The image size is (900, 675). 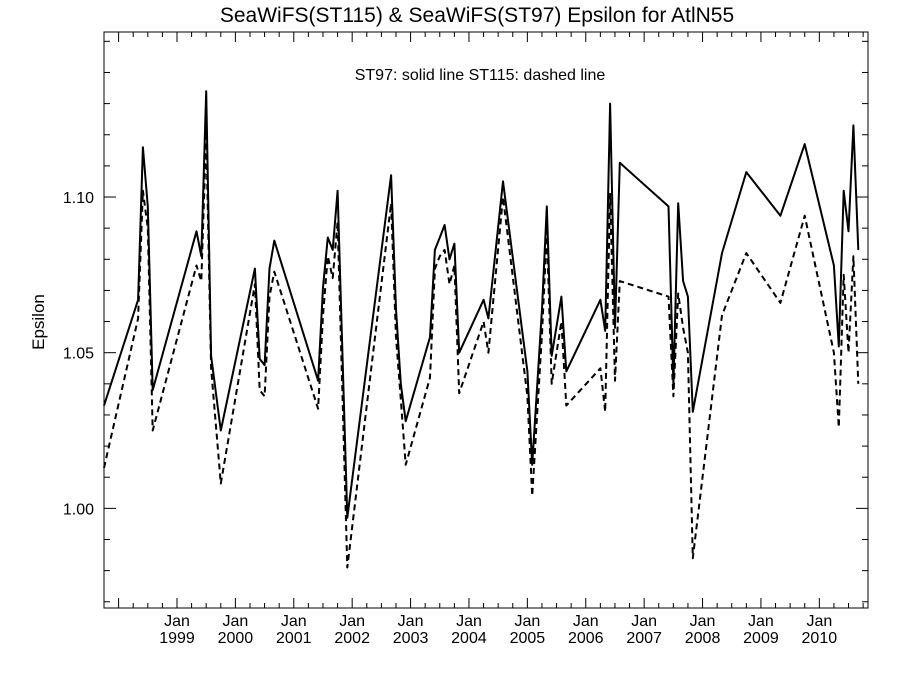 What do you see at coordinates (703, 638) in the screenshot?
I see `x-tick-label-year: 2008` at bounding box center [703, 638].